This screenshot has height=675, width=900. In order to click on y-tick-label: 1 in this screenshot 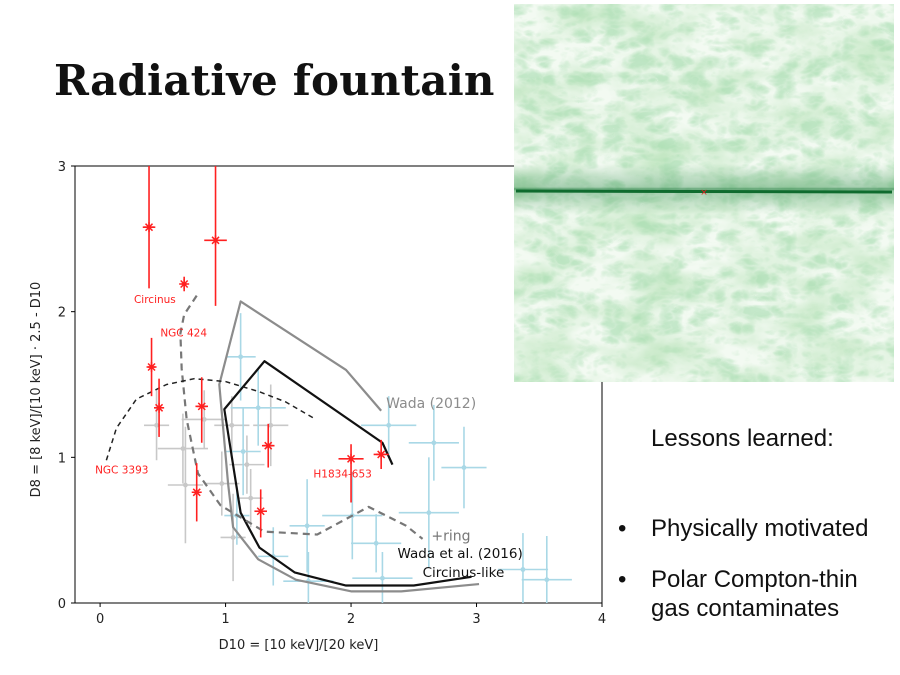, I will do `click(62, 458)`.